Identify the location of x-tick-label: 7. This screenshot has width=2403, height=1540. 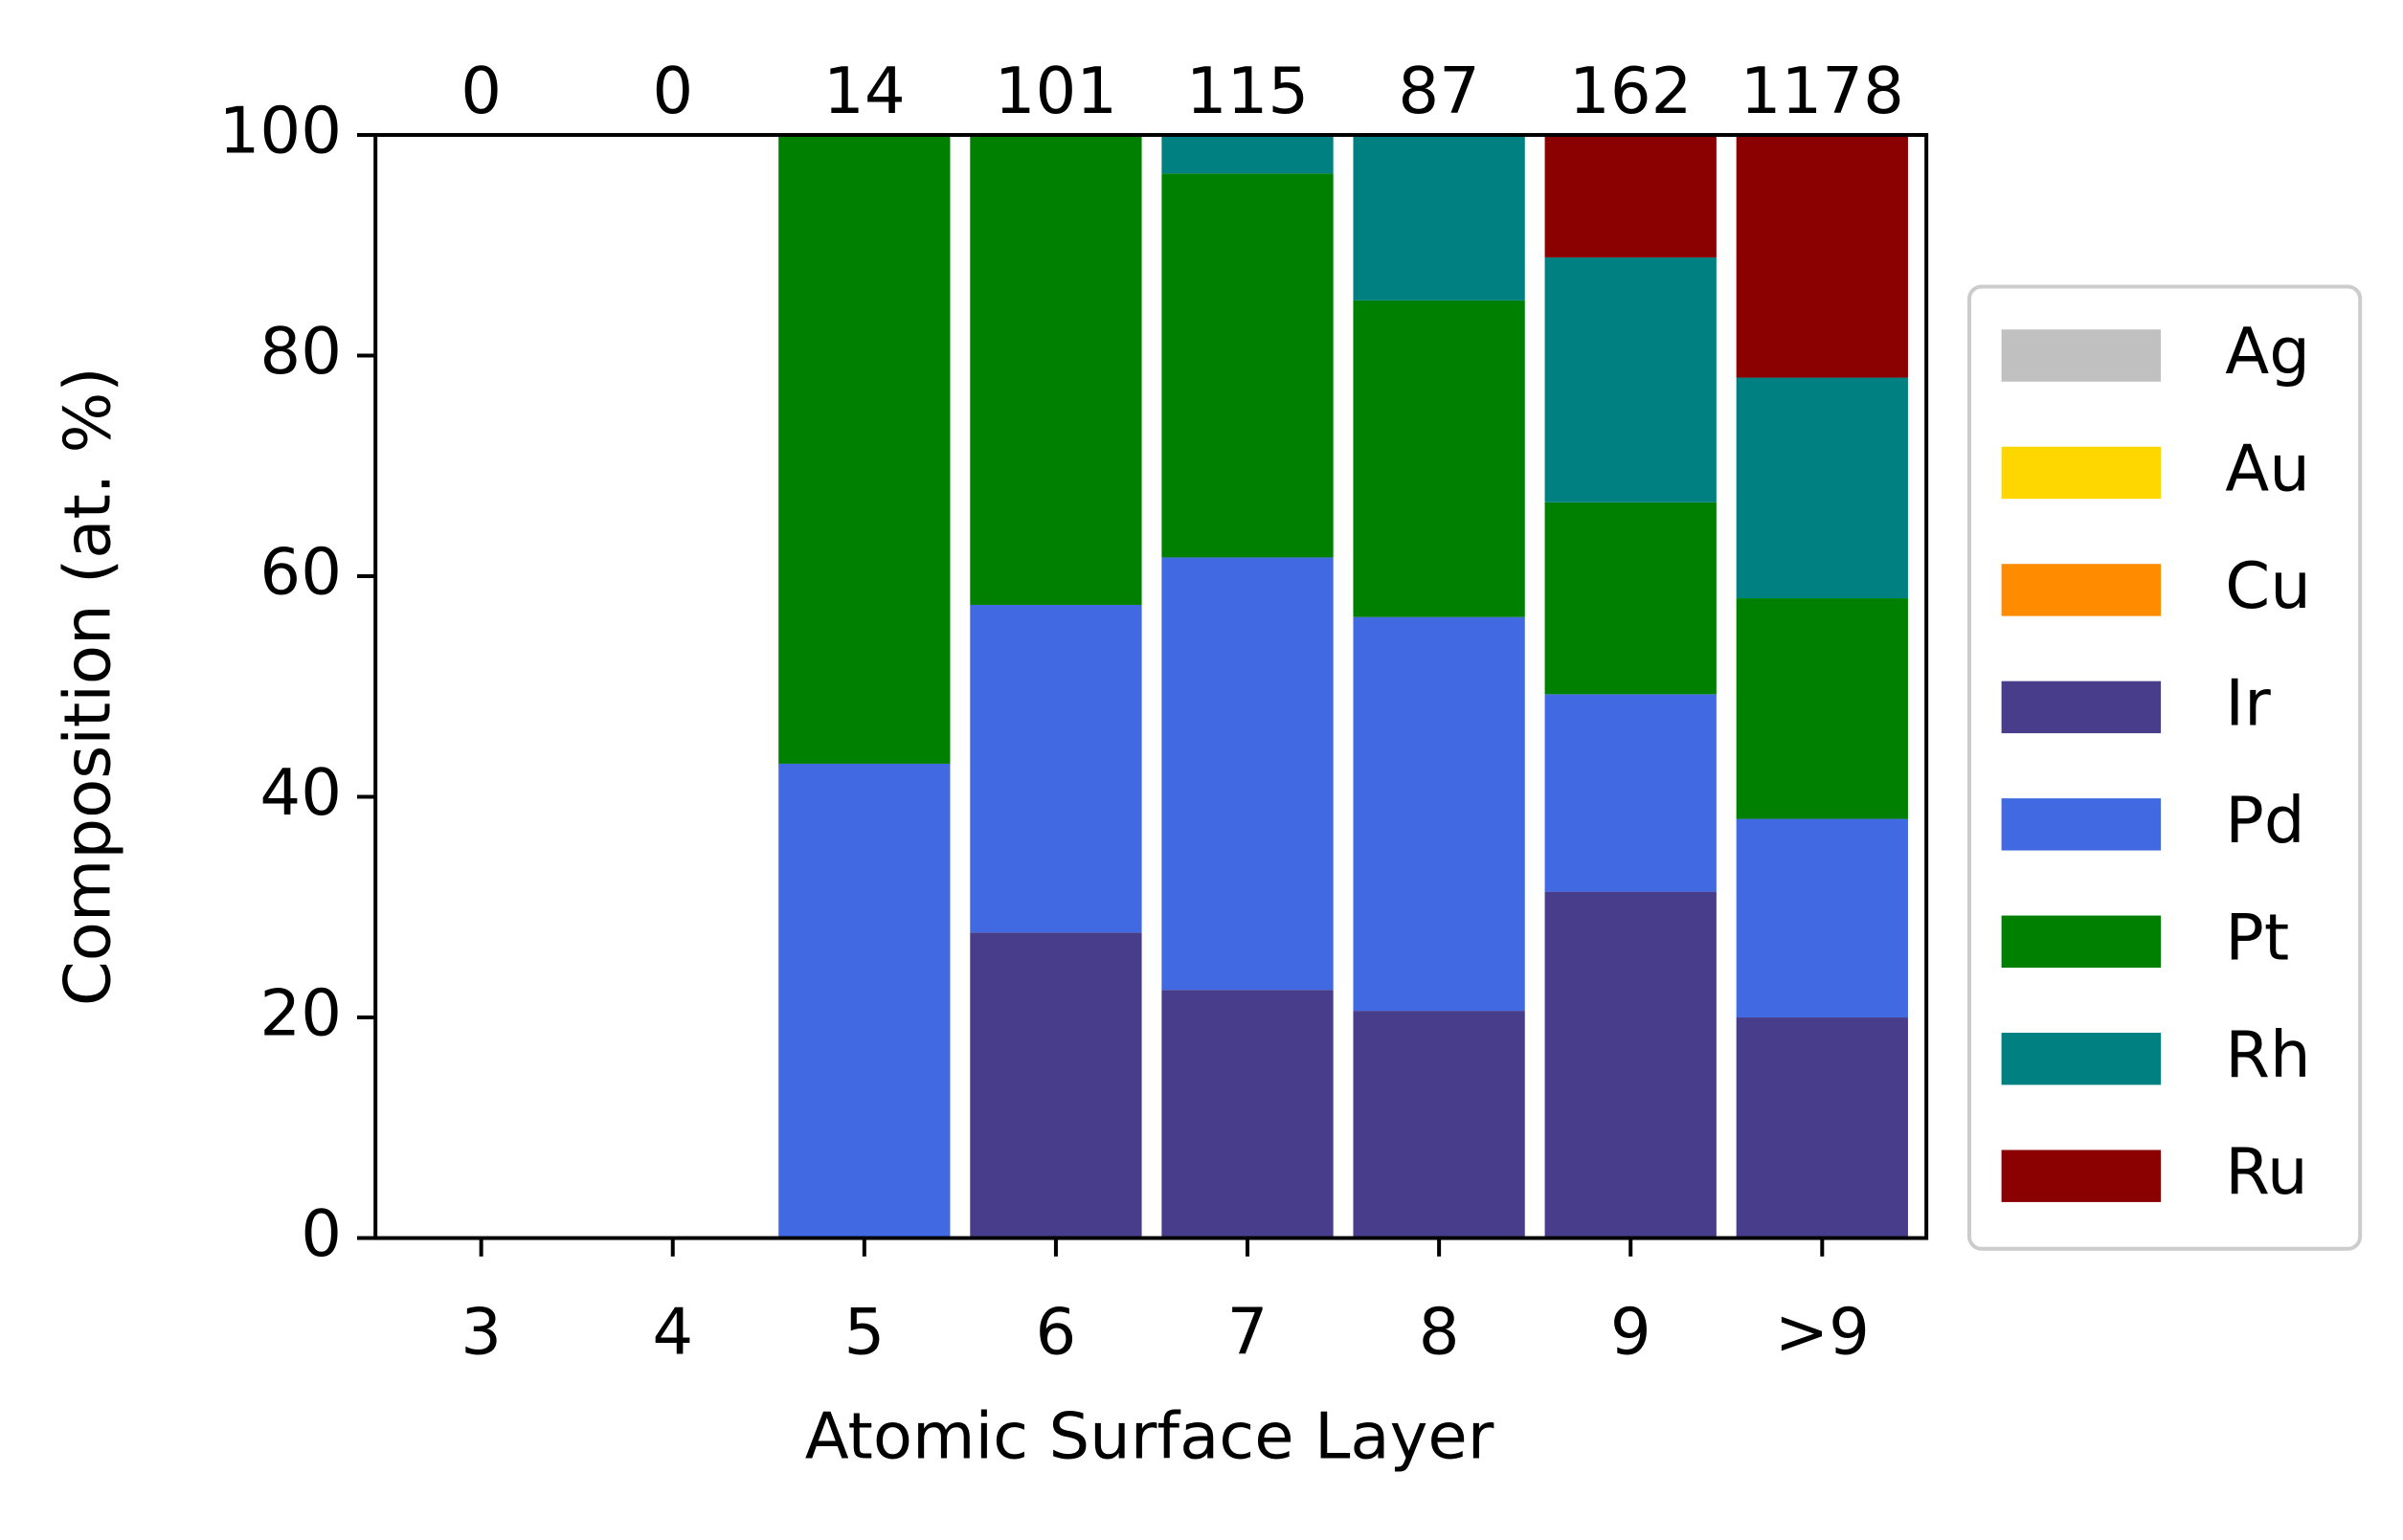
(1248, 1332).